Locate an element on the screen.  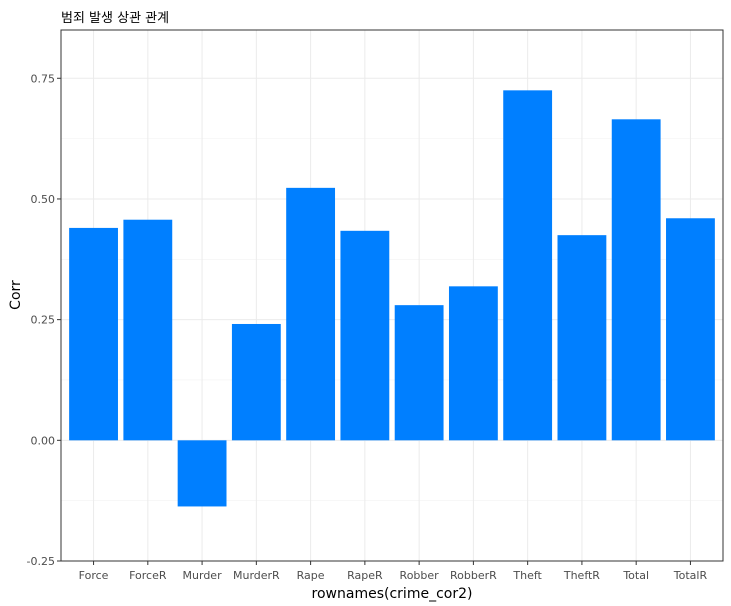
x-axis-title: rownames(crime_cor2) is located at coordinates (392, 594).